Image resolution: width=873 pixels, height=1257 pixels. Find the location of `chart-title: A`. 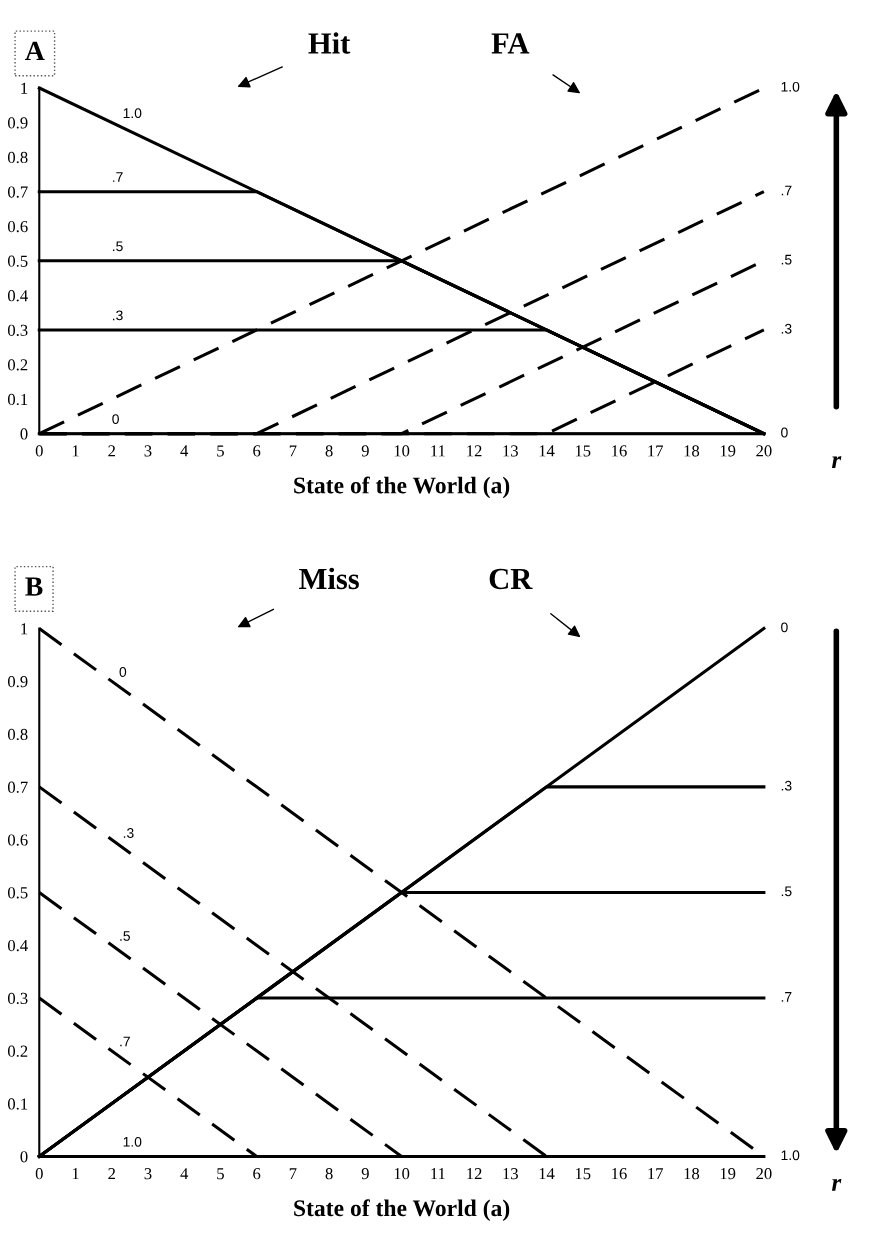

chart-title: A is located at coordinates (35, 51).